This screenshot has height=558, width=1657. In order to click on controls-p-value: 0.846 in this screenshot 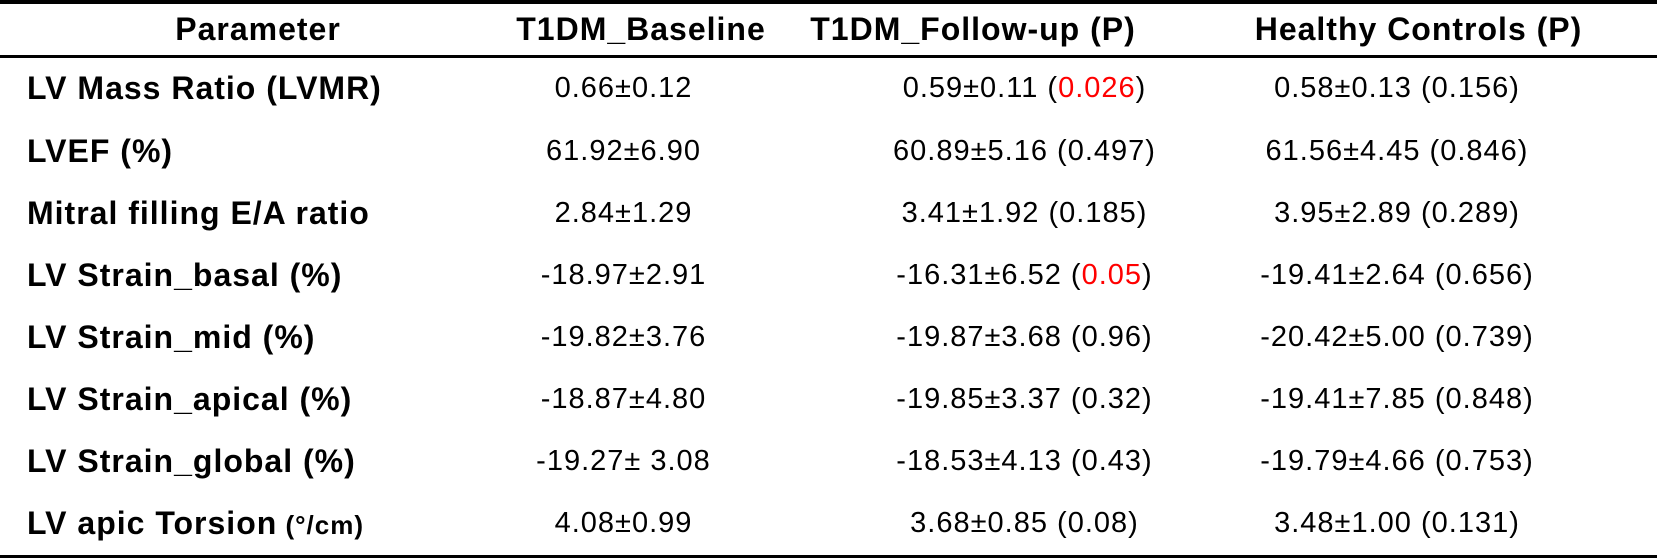, I will do `click(1479, 150)`.